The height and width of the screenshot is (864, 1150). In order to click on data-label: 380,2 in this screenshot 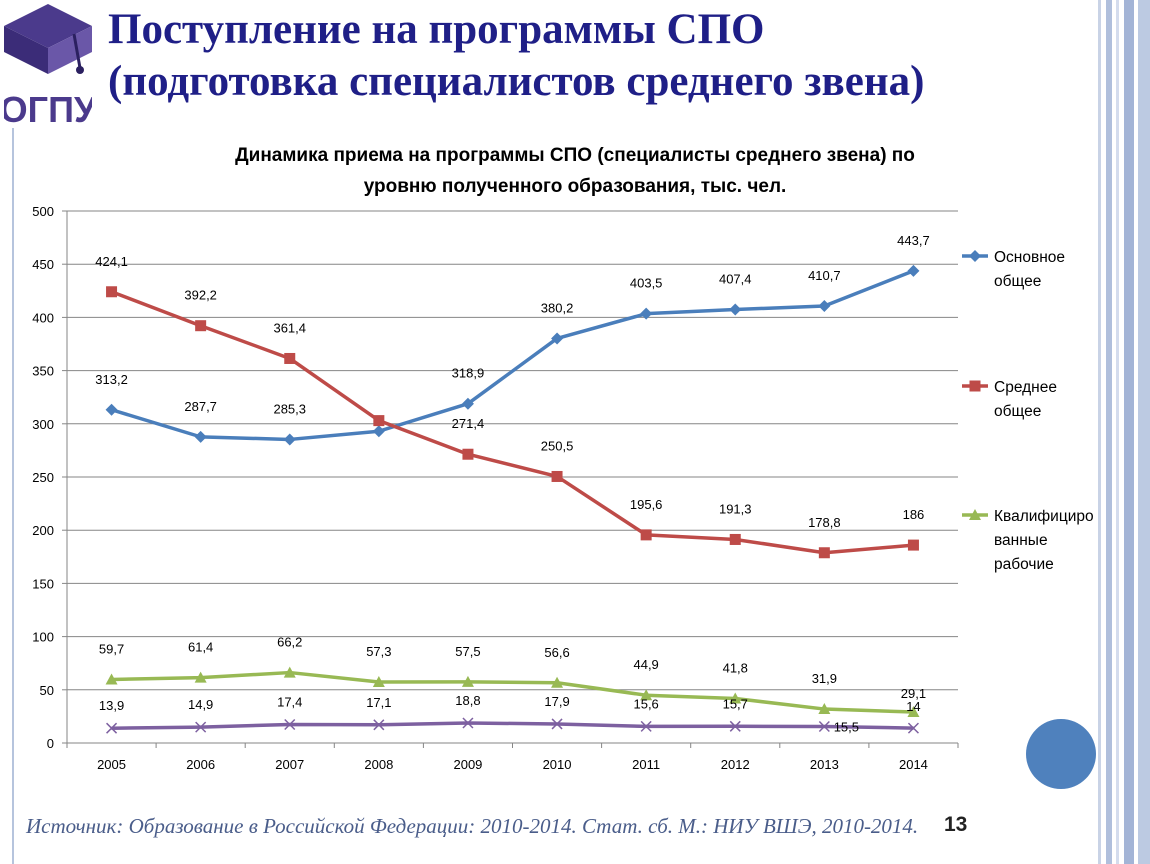, I will do `click(557, 307)`.